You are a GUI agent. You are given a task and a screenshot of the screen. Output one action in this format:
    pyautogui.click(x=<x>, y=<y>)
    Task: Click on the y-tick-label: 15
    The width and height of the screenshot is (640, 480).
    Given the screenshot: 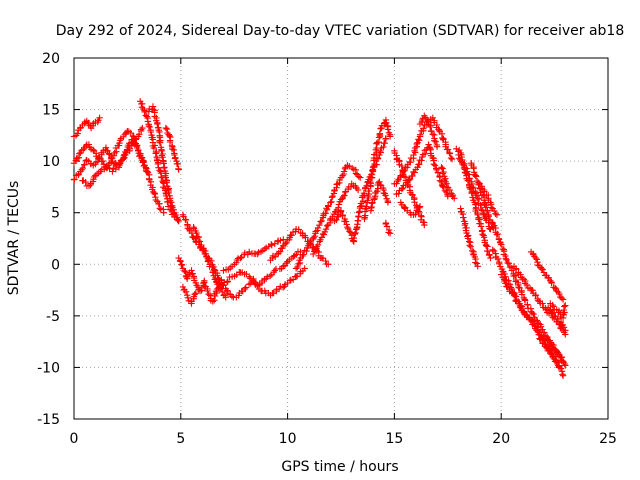 What is the action you would take?
    pyautogui.click(x=51, y=111)
    